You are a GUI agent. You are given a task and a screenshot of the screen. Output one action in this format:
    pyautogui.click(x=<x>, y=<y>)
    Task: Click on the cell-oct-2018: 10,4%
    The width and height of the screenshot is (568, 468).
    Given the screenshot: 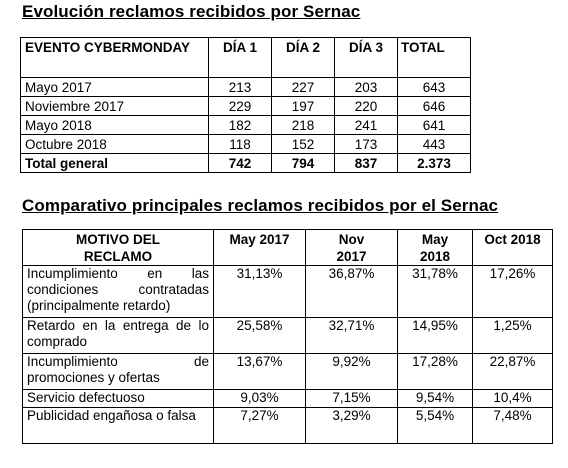 What is the action you would take?
    pyautogui.click(x=512, y=398)
    